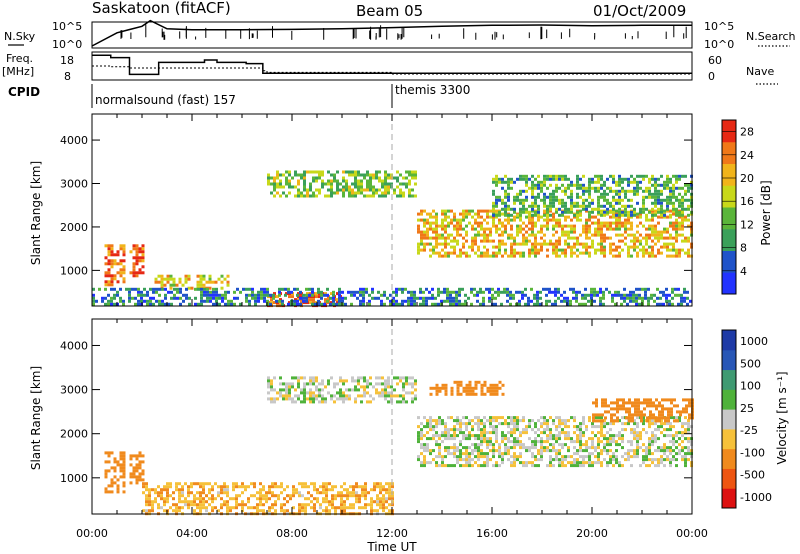 The image size is (800, 554). Describe the element at coordinates (747, 408) in the screenshot. I see `velocity-colorbar-label: 25` at that location.